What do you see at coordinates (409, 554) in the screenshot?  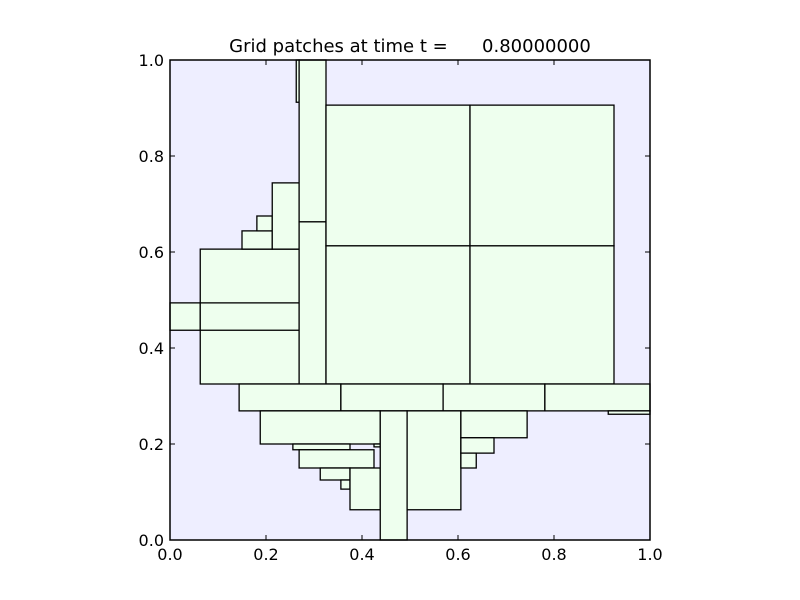 I see `x-tick-labels: 0.0 0.2 0.4 0.6 0.8 1.0` at bounding box center [409, 554].